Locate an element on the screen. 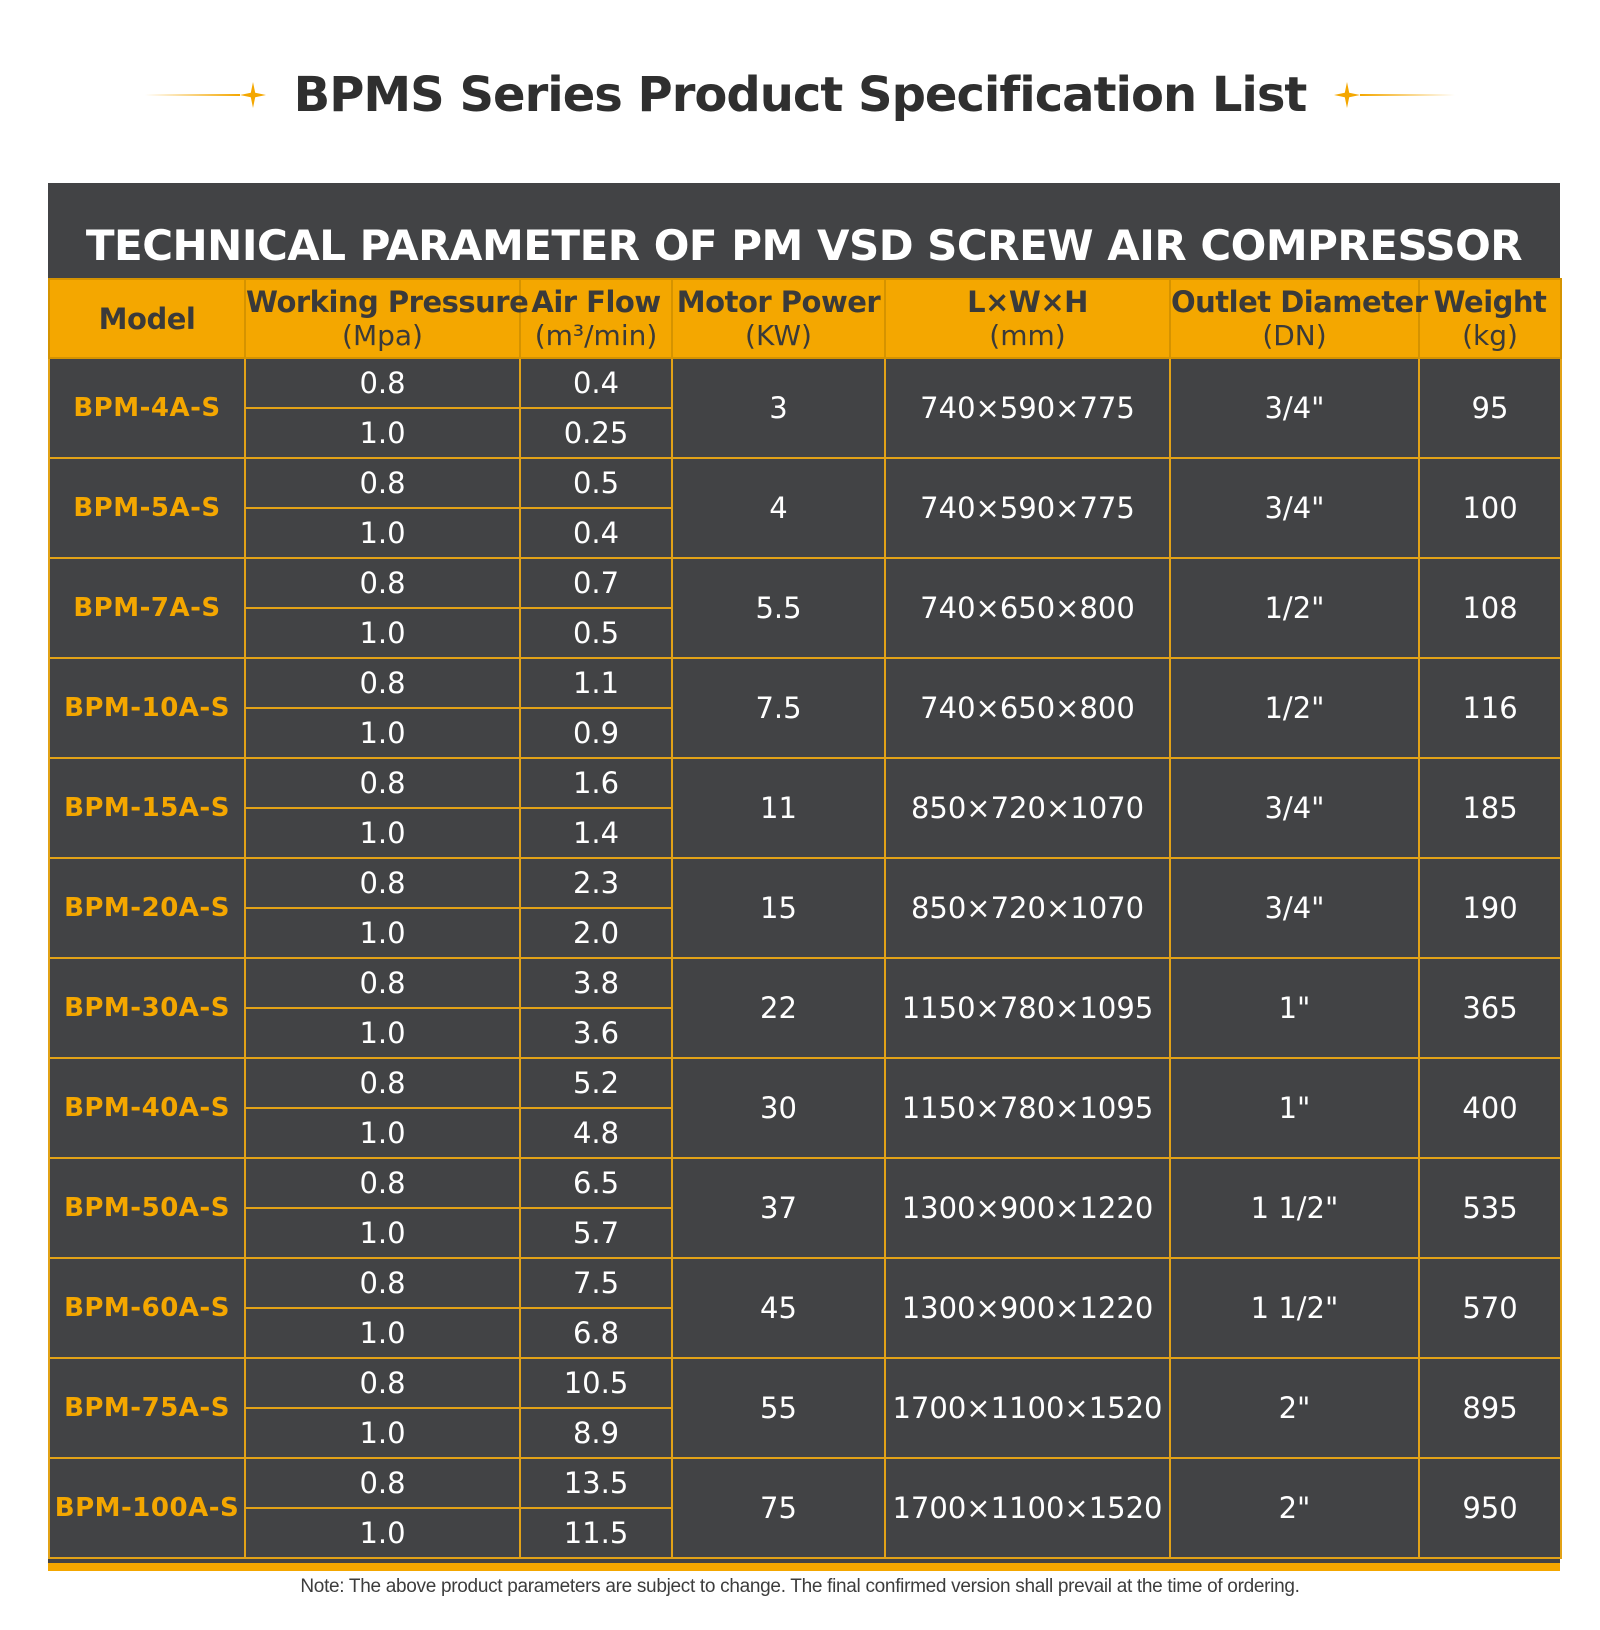 Image resolution: width=1600 pixels, height=1630 pixels. air-flow-cell: 5.7 is located at coordinates (596, 1233).